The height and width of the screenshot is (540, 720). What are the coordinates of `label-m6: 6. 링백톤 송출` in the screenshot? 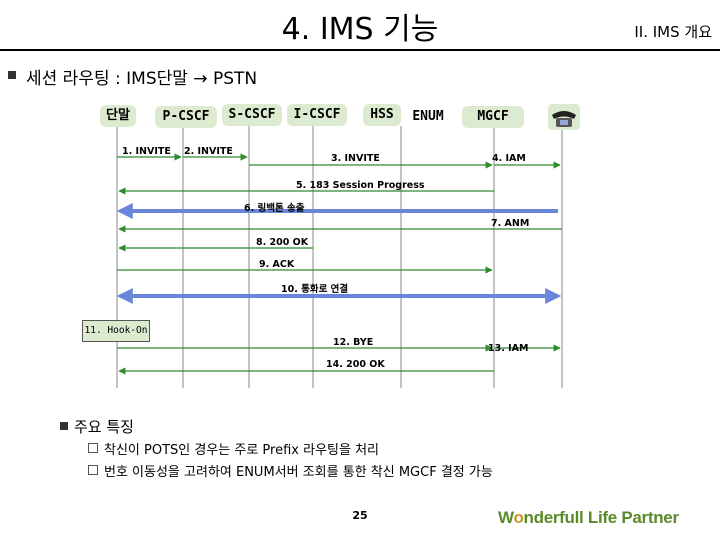 It's located at (274, 208).